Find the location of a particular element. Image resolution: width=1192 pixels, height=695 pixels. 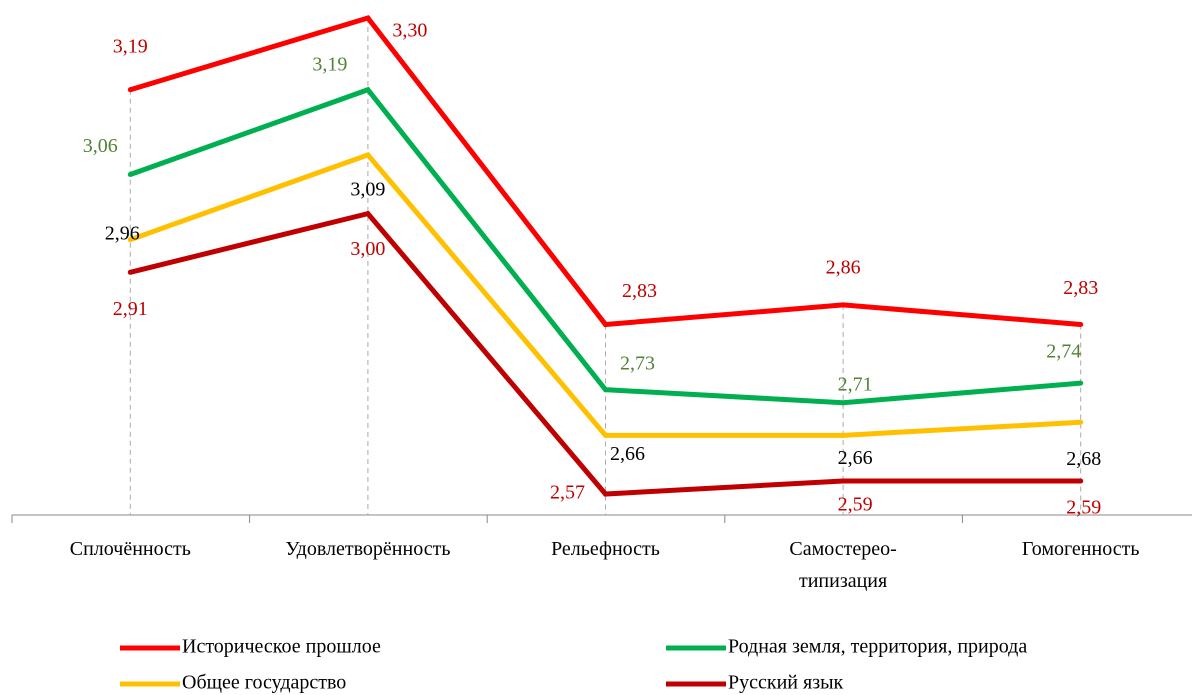

data-label: 2,57 is located at coordinates (567, 493).